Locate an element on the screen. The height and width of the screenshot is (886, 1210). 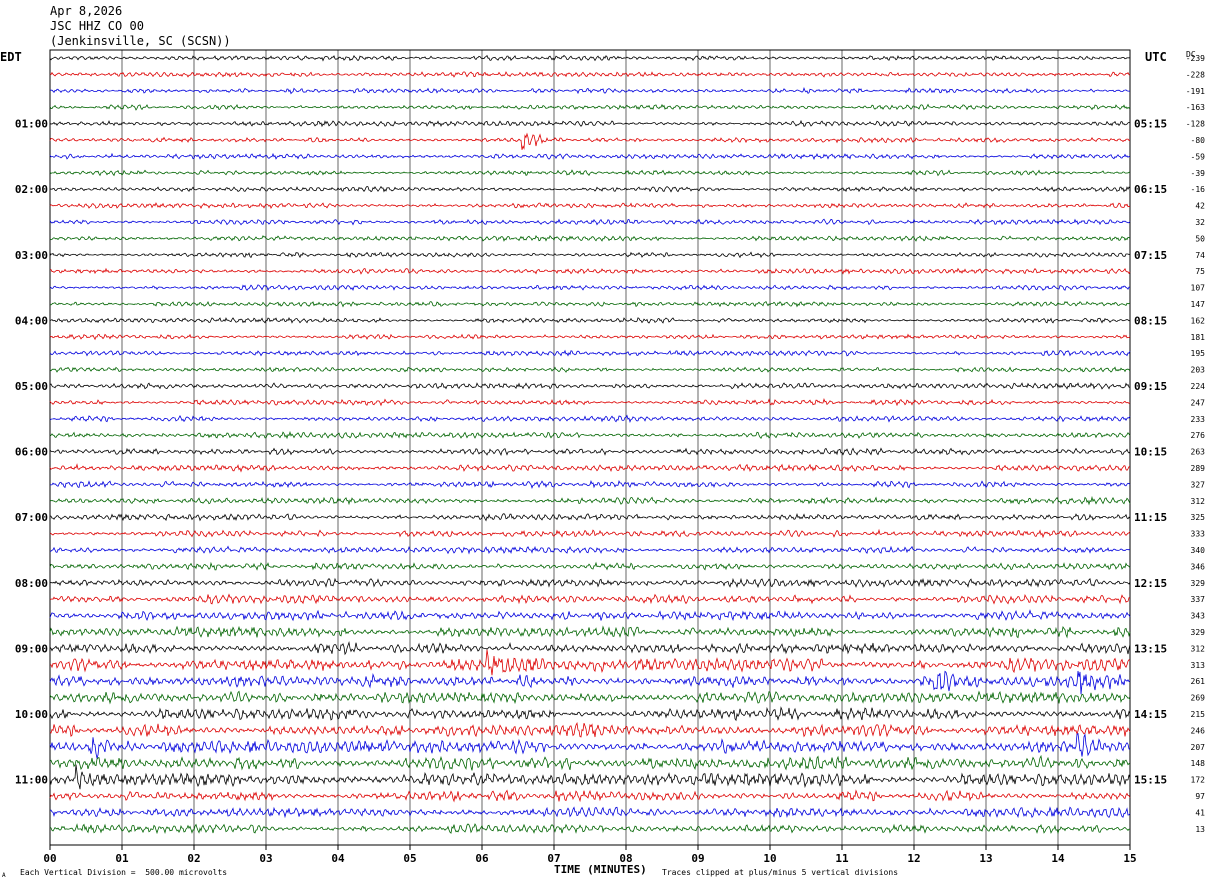
edt-time-label: 08:00 is located at coordinates (31, 583).